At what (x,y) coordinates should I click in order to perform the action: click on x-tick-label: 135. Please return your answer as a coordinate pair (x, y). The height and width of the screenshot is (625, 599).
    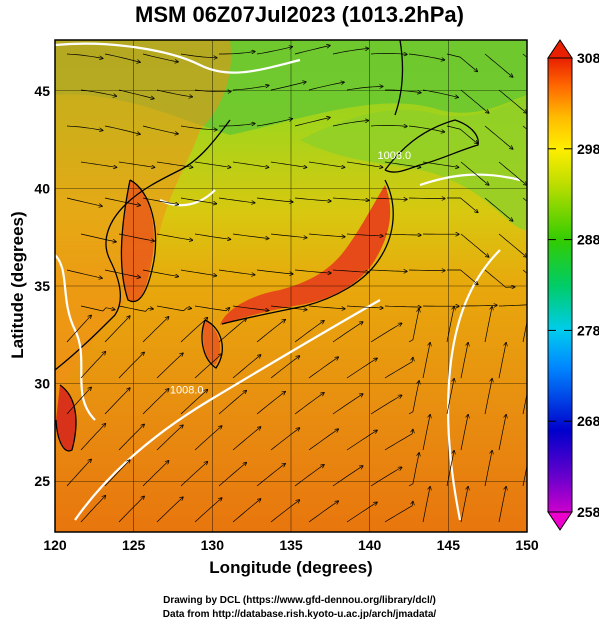
    Looking at the image, I should click on (291, 545).